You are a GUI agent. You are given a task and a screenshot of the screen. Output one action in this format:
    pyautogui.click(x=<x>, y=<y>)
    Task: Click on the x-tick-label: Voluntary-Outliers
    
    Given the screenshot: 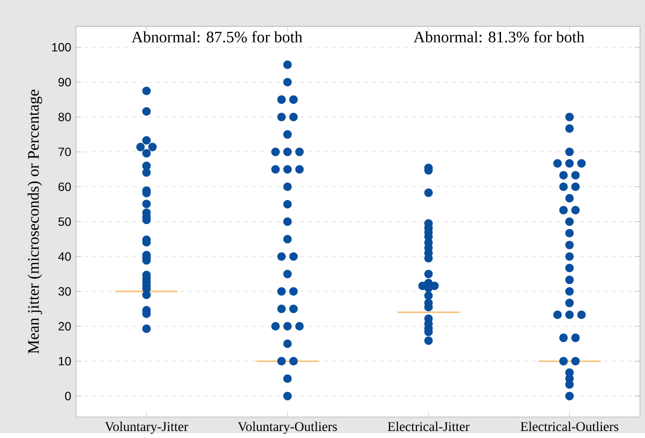 What is the action you would take?
    pyautogui.click(x=287, y=428)
    